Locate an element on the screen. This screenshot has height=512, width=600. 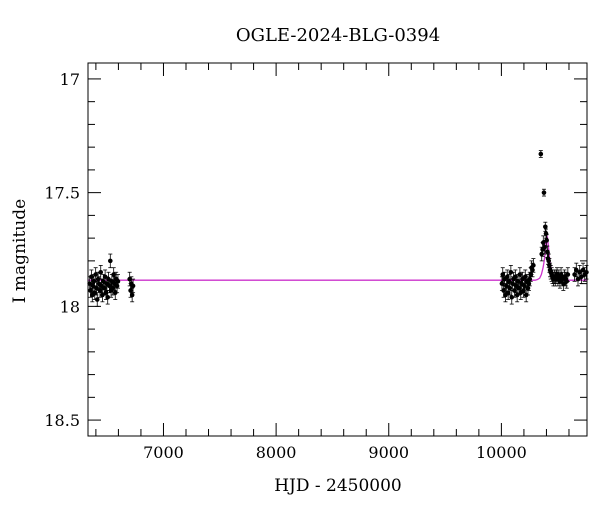
y-tick-label: 17.5 is located at coordinates (62, 193).